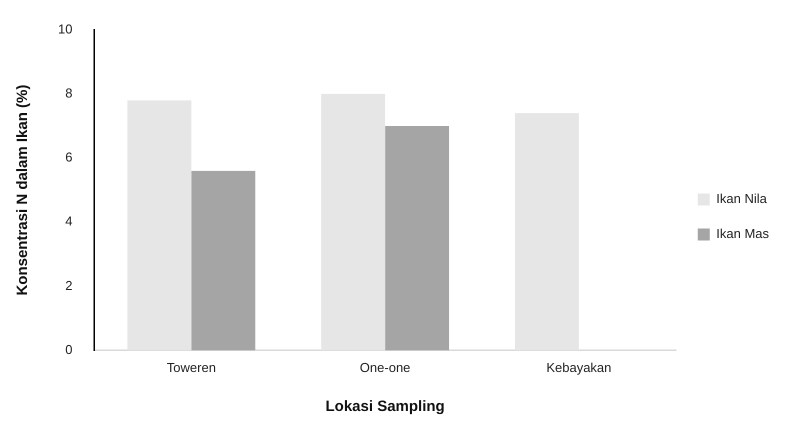 Image resolution: width=789 pixels, height=430 pixels. I want to click on y-tick-label: 4, so click(68, 221).